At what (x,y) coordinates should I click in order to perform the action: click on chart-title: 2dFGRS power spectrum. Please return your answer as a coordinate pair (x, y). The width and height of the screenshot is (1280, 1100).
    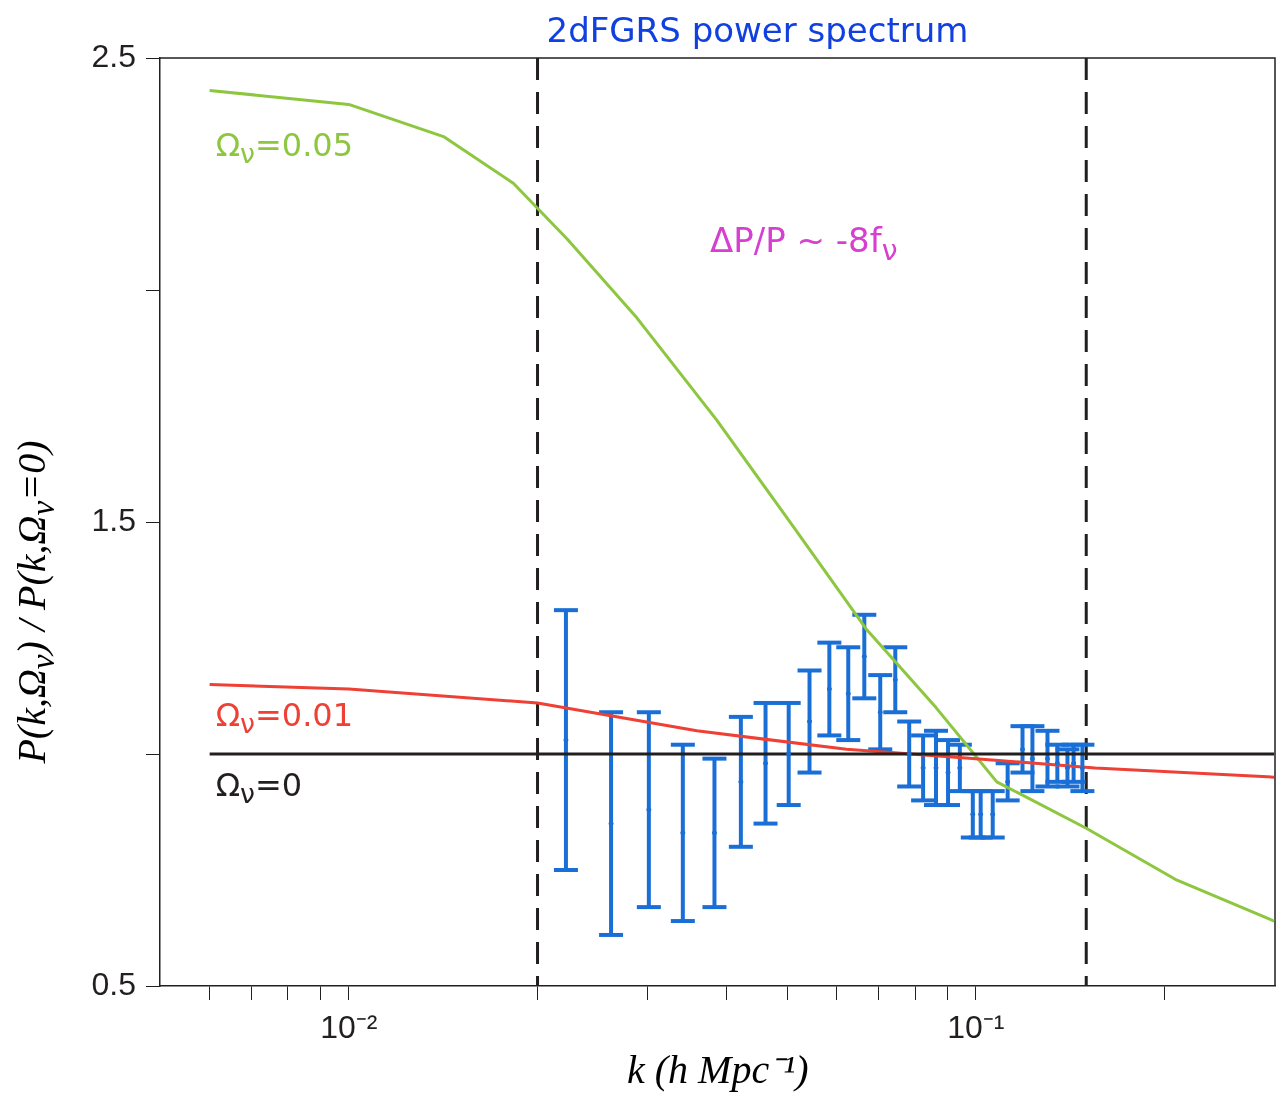
    Looking at the image, I should click on (757, 30).